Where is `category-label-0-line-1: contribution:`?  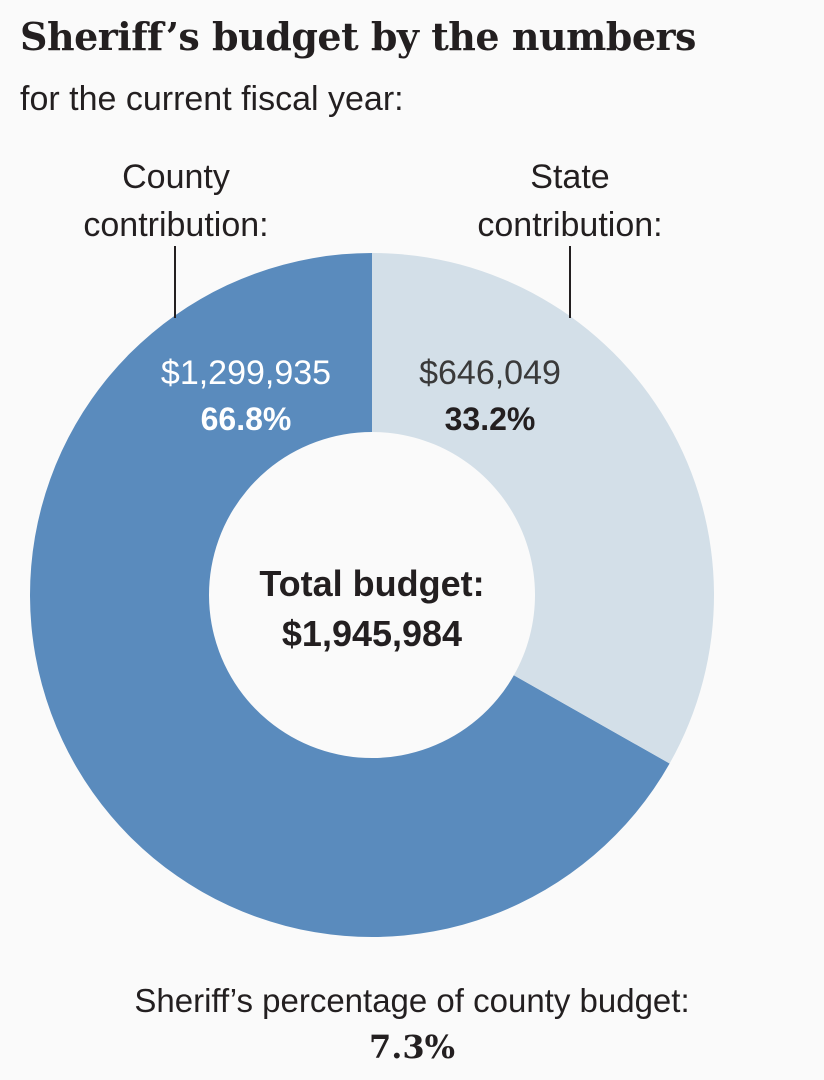 category-label-0-line-1: contribution: is located at coordinates (175, 225).